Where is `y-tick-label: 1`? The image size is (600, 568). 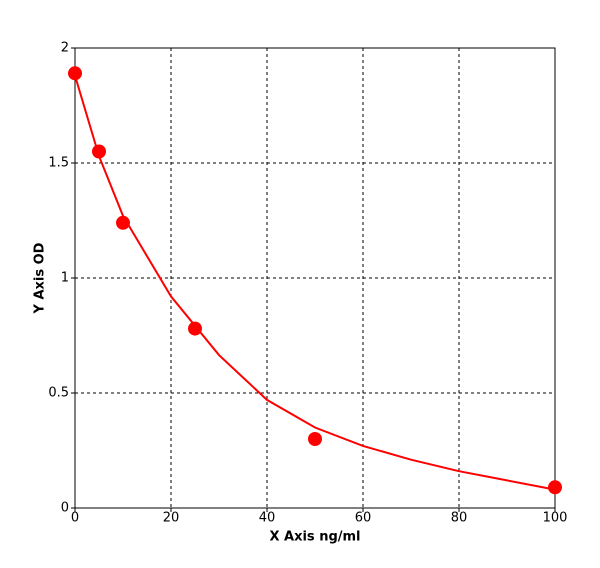
y-tick-label: 1 is located at coordinates (65, 278).